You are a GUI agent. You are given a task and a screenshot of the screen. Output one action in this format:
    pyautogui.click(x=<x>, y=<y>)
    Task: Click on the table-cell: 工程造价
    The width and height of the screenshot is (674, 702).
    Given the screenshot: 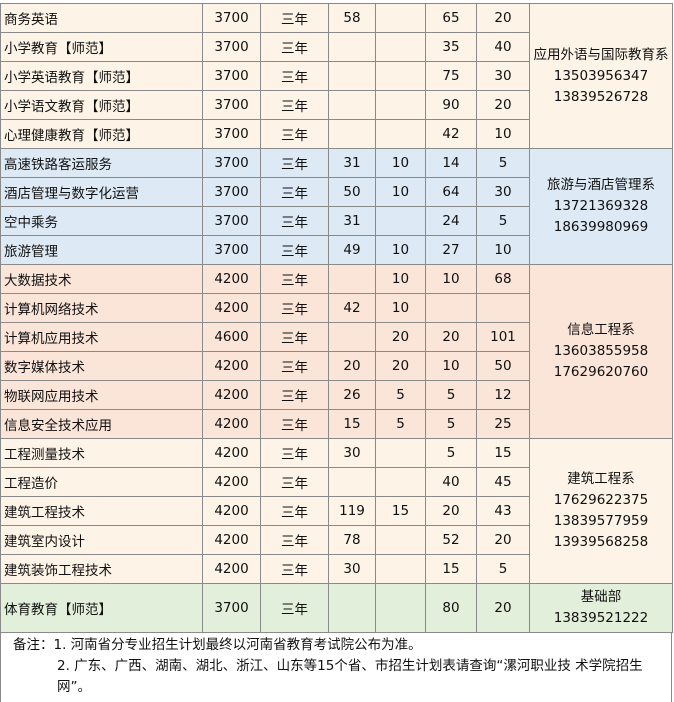 What is the action you would take?
    pyautogui.click(x=101, y=482)
    